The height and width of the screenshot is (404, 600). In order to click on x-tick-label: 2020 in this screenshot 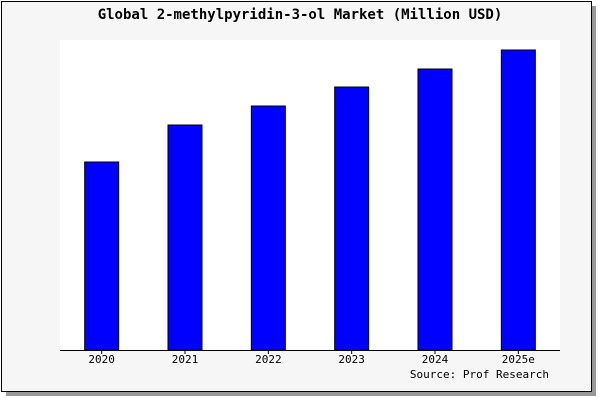, I will do `click(101, 359)`.